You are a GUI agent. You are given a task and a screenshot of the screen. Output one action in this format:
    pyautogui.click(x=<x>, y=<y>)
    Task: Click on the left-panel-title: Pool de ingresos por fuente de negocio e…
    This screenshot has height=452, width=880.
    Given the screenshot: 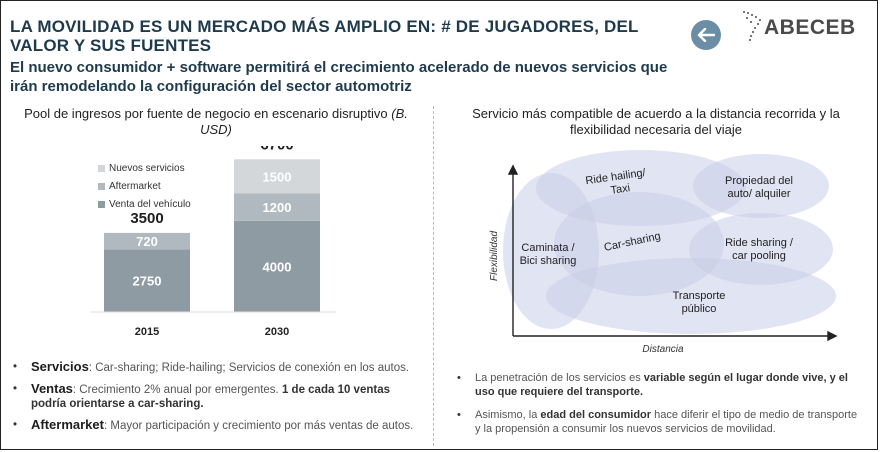 What is the action you would take?
    pyautogui.click(x=216, y=122)
    